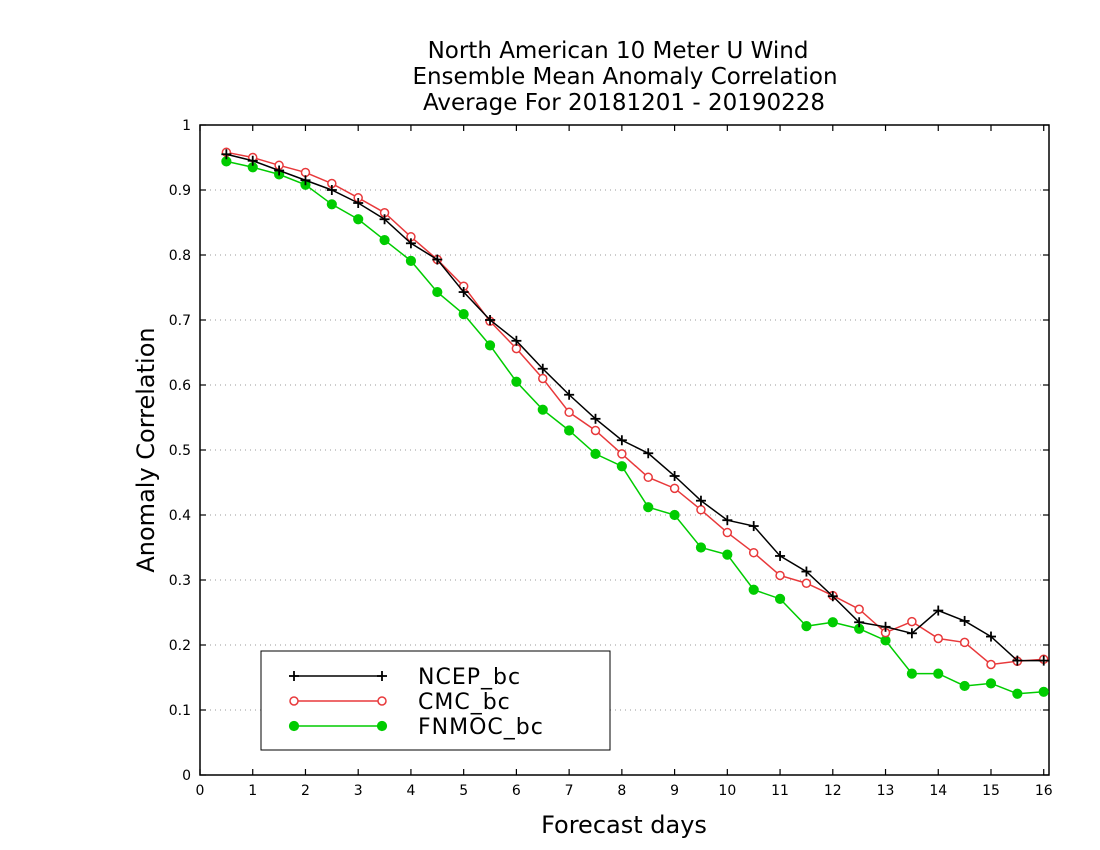 This screenshot has width=1100, height=850. I want to click on x-tick-label-7: 7, so click(569, 791).